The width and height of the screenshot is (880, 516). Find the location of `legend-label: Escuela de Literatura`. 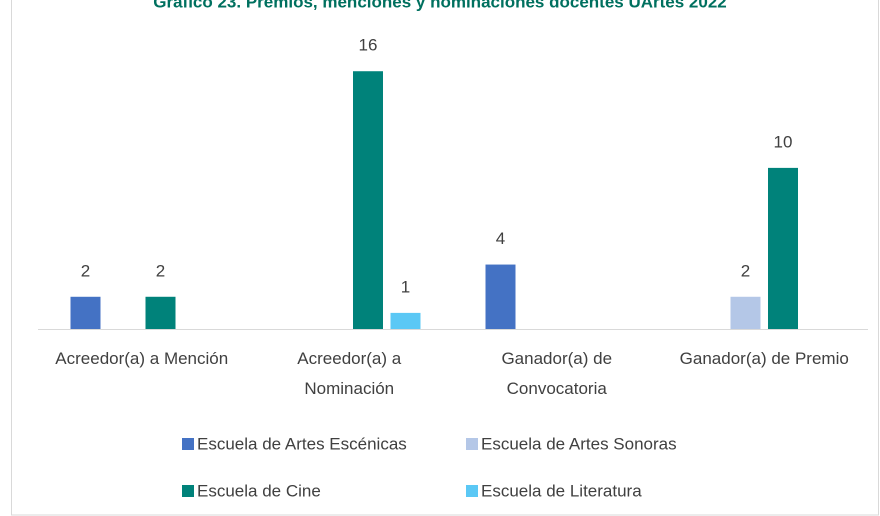

legend-label: Escuela de Literatura is located at coordinates (561, 490).